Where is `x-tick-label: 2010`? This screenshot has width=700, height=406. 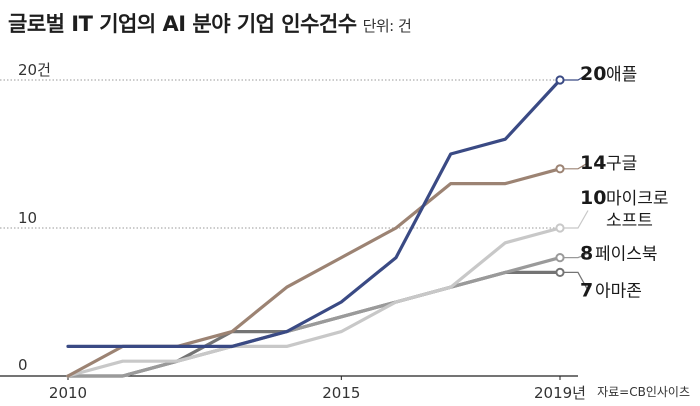
x-tick-label: 2010 is located at coordinates (68, 393).